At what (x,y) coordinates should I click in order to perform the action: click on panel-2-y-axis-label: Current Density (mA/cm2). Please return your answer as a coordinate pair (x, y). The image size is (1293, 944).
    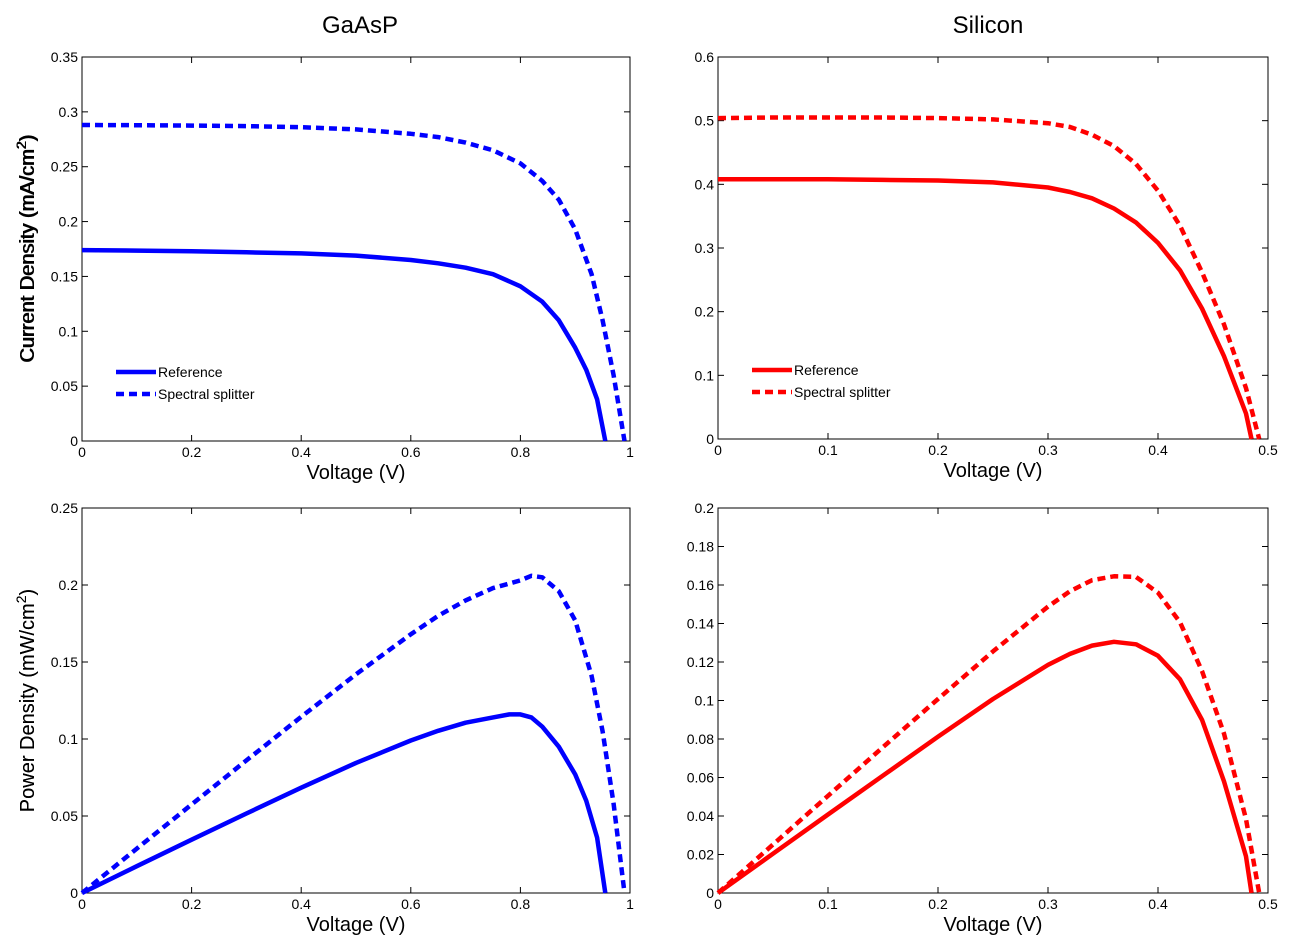
    Looking at the image, I should click on (26, 248).